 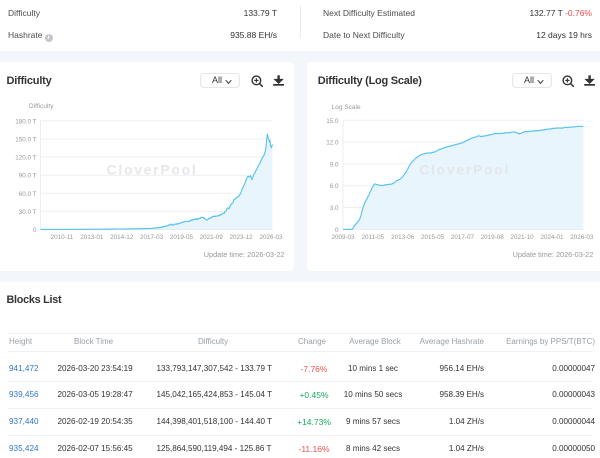 What do you see at coordinates (62, 237) in the screenshot?
I see `svg-text: 2010-11` at bounding box center [62, 237].